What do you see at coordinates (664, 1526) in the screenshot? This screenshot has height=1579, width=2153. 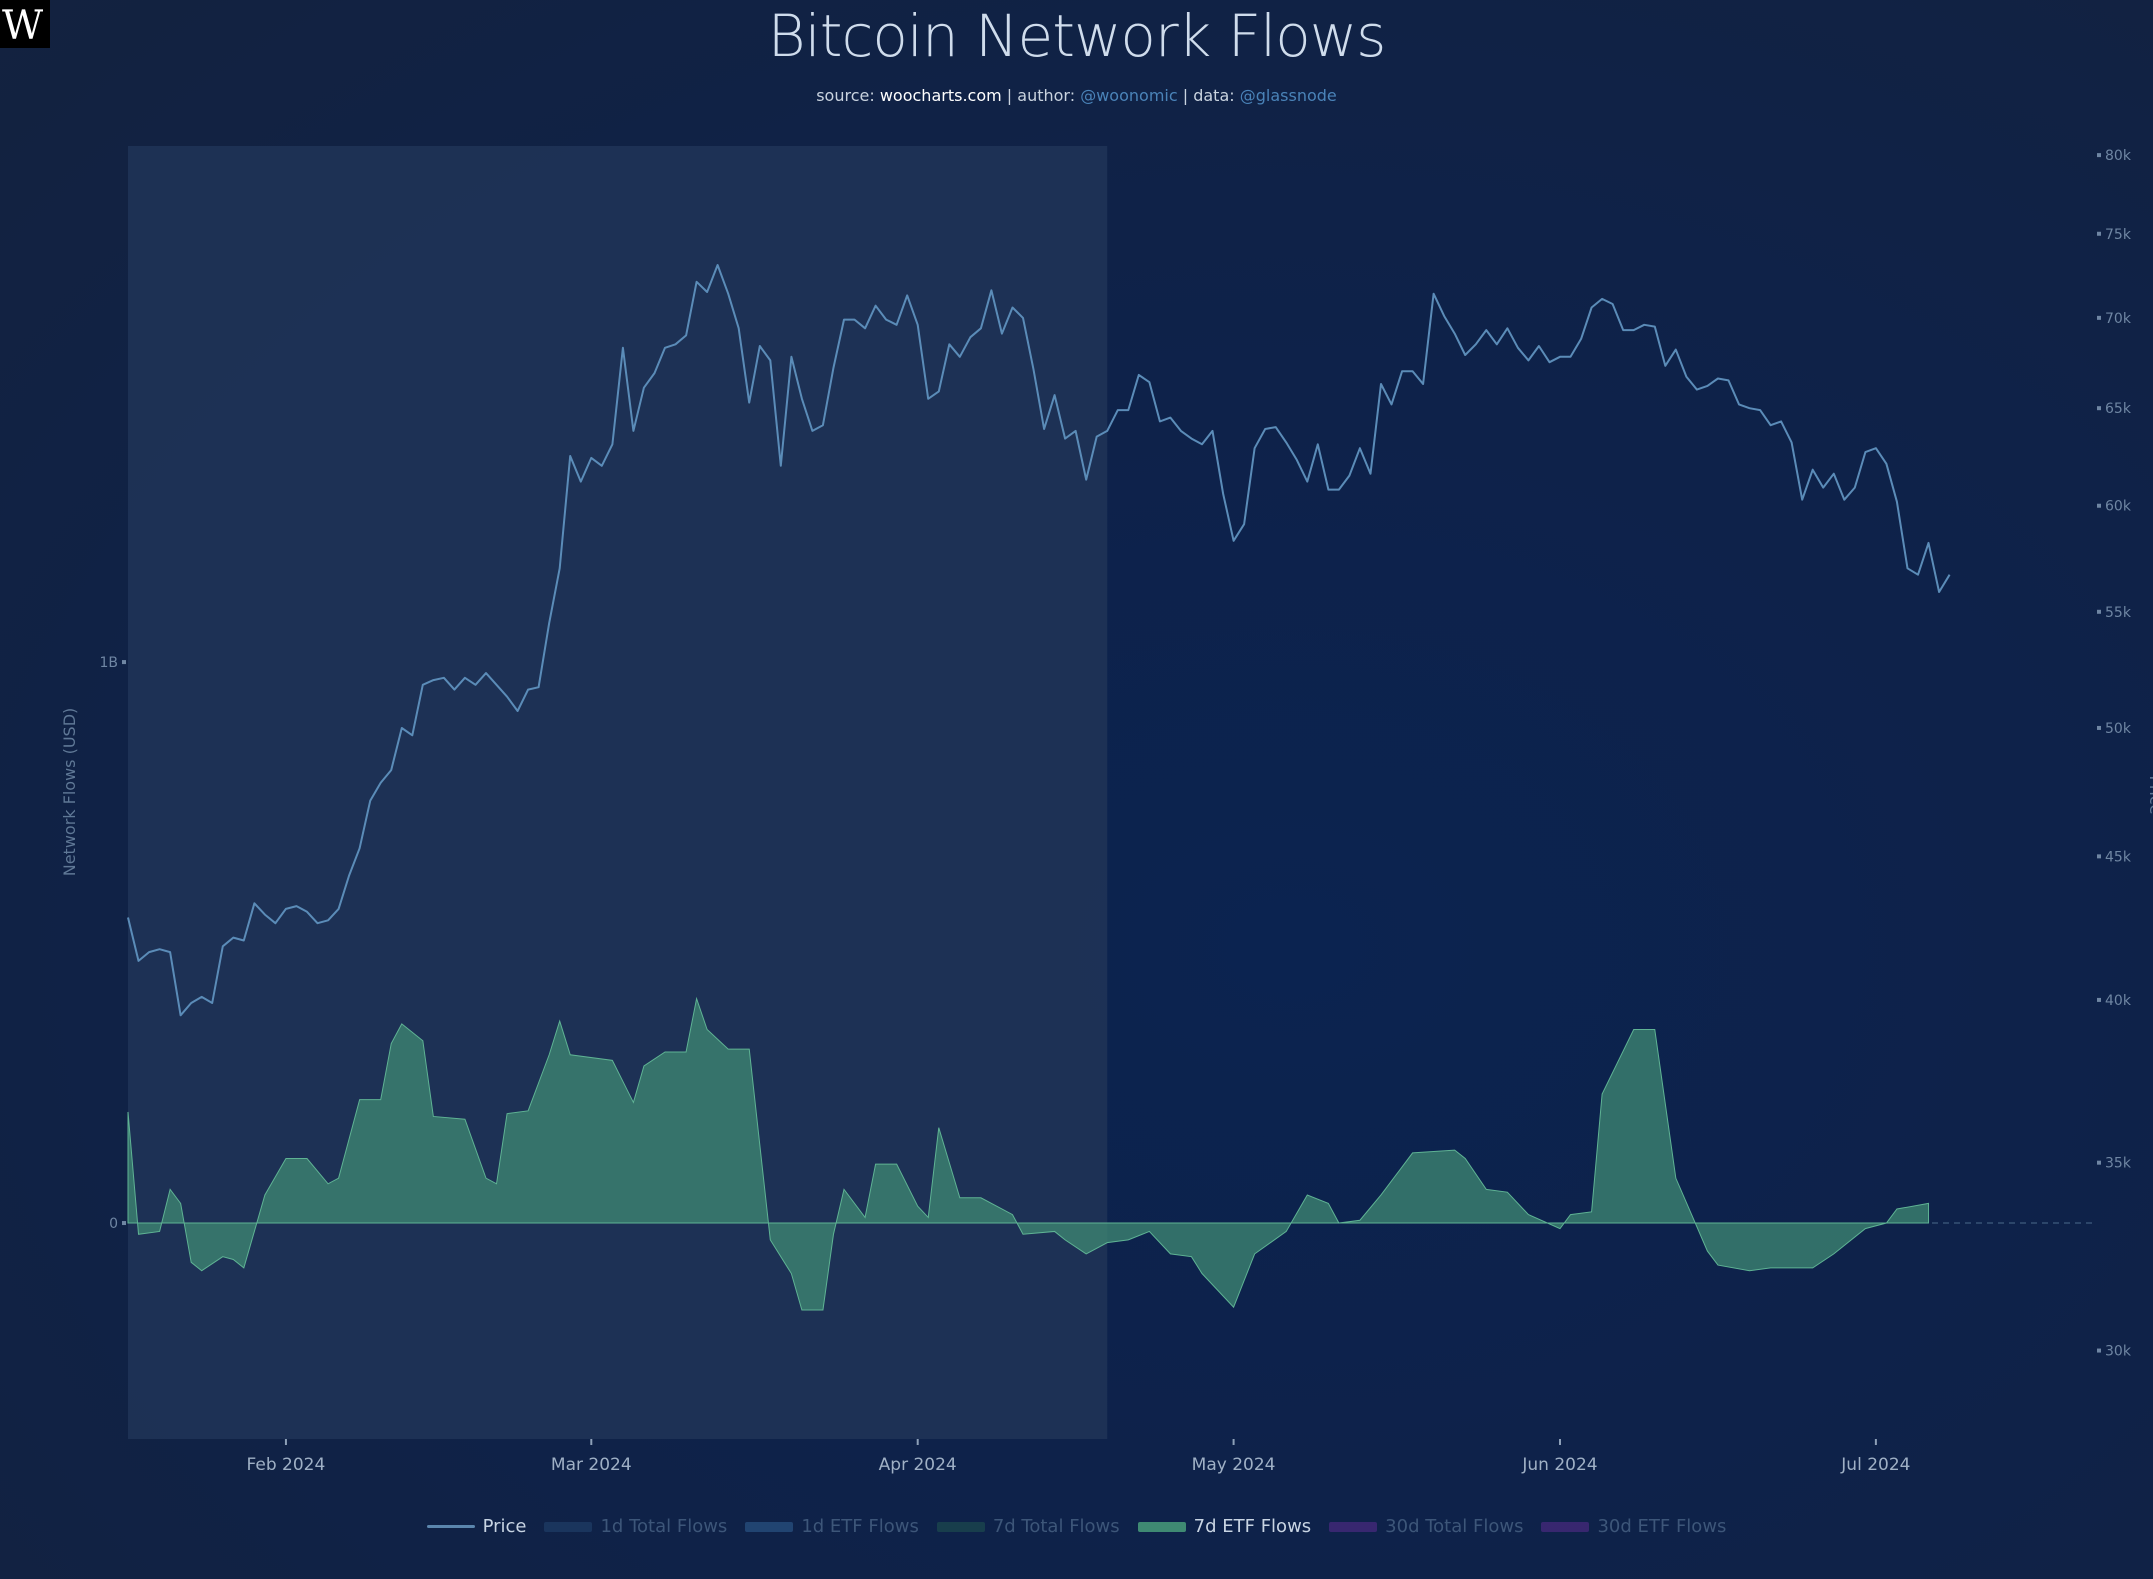 I see `legend-label: 1d Total Flows` at bounding box center [664, 1526].